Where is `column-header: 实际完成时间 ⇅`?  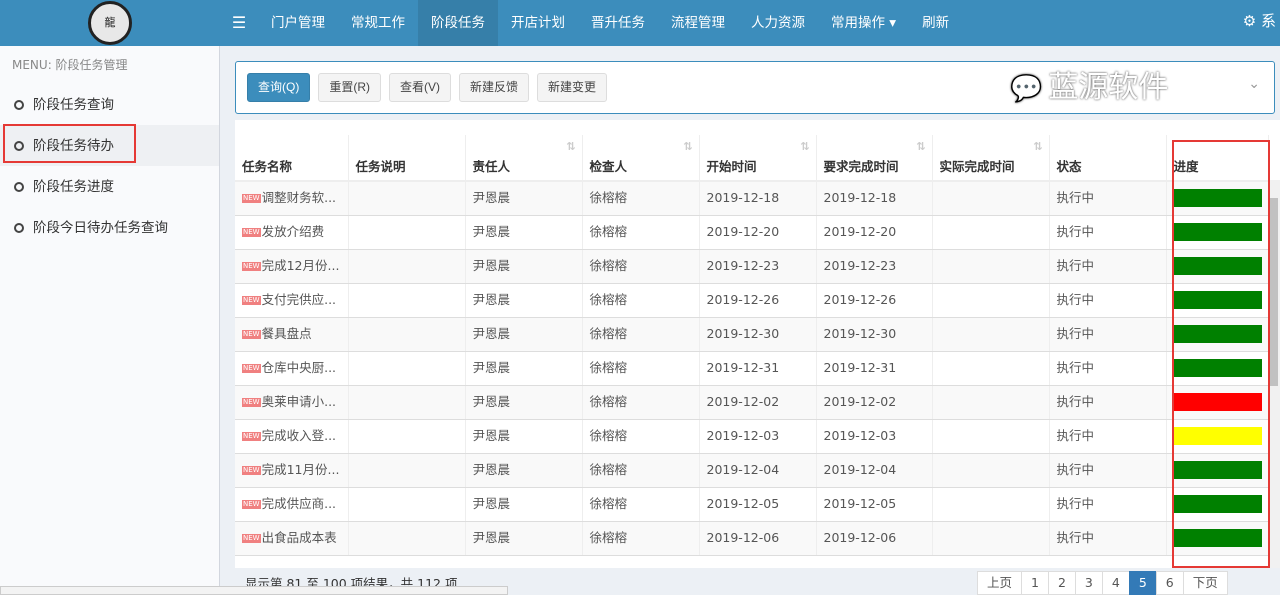 column-header: 实际完成时间 ⇅ is located at coordinates (991, 158).